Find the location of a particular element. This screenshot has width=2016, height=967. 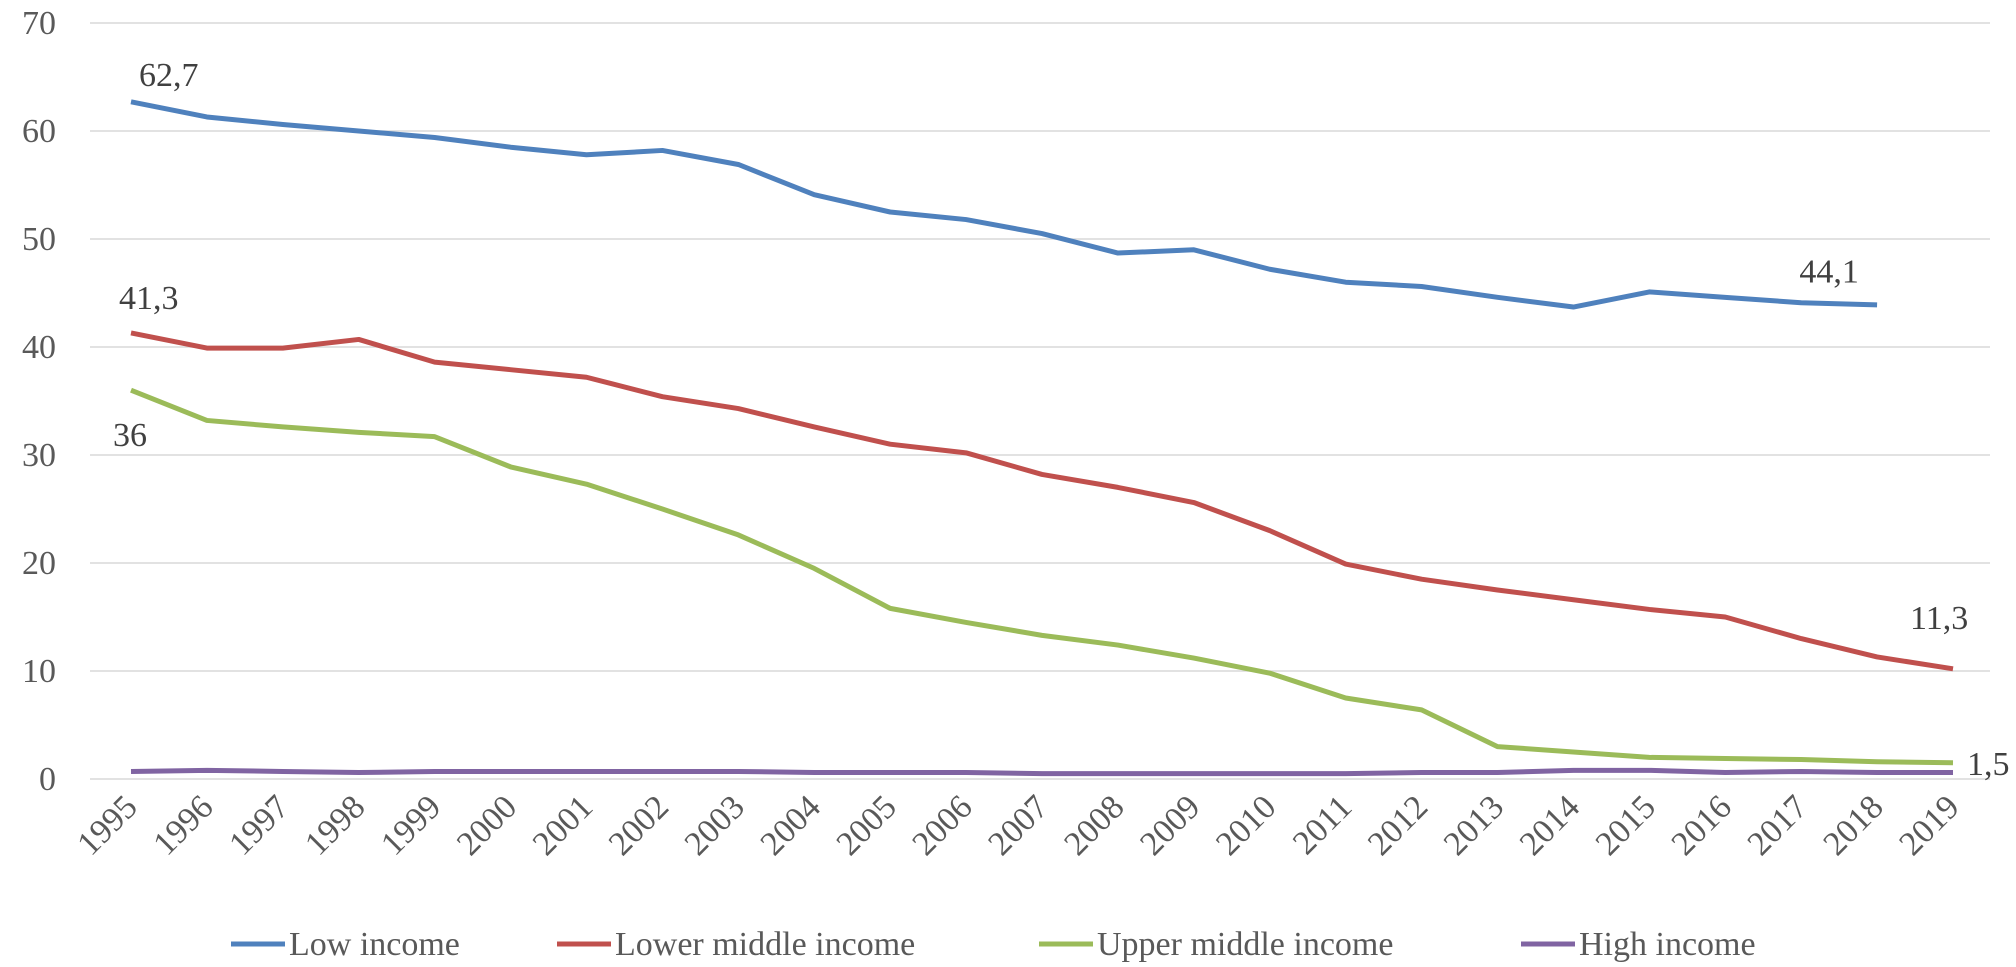

x-tick-label: 2009 is located at coordinates (1170, 825).